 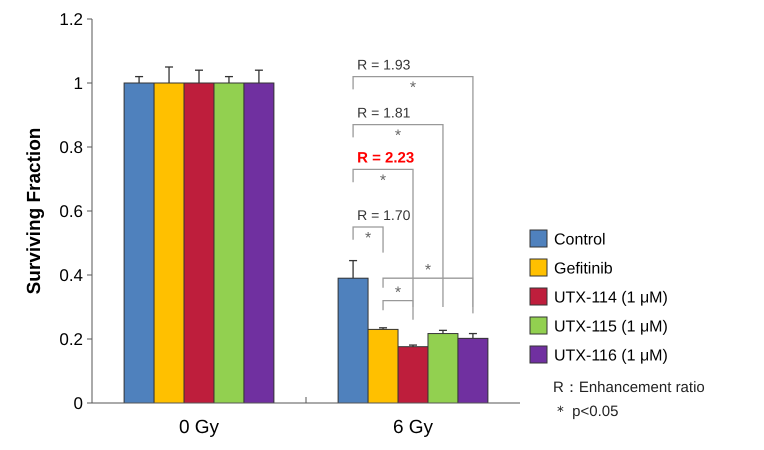 What do you see at coordinates (580, 240) in the screenshot?
I see `legend-label: Control` at bounding box center [580, 240].